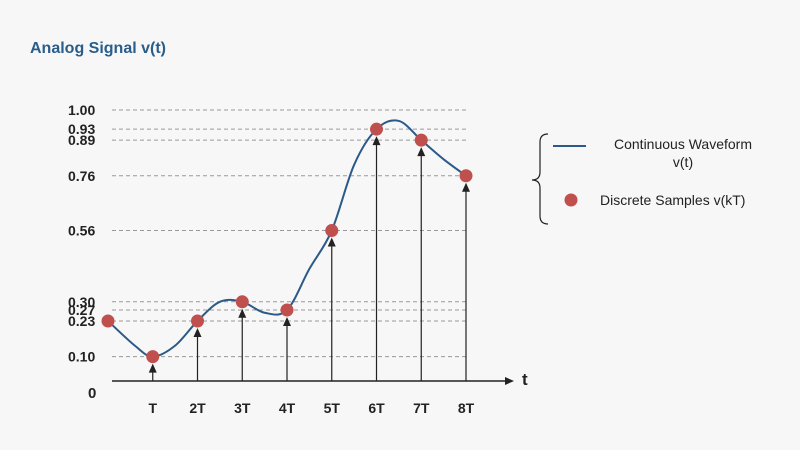  What do you see at coordinates (81, 302) in the screenshot?
I see `y-tick-label: 0.30` at bounding box center [81, 302].